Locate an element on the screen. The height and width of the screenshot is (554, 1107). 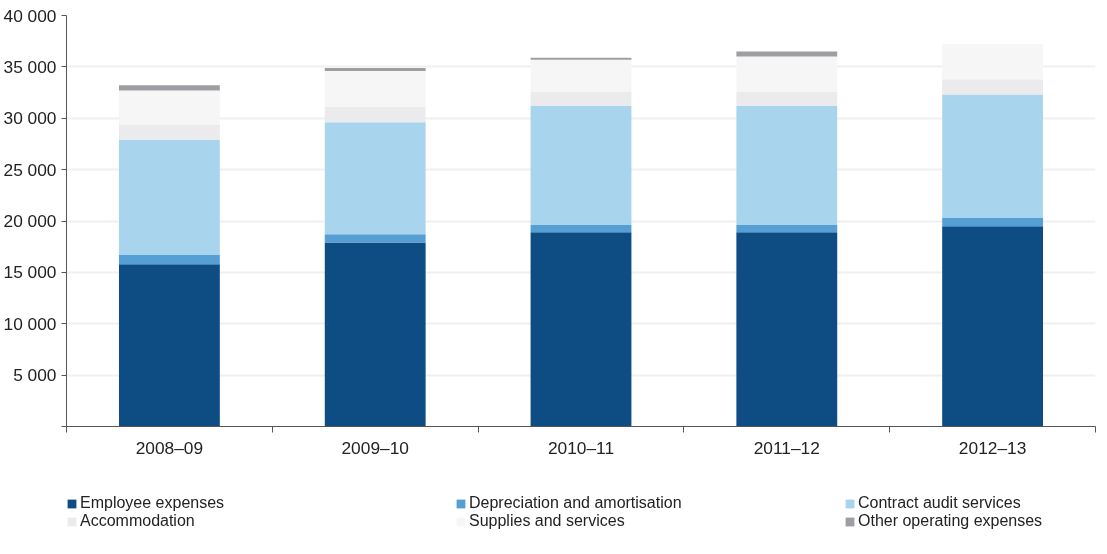
legend-label: Contract audit services is located at coordinates (940, 503).